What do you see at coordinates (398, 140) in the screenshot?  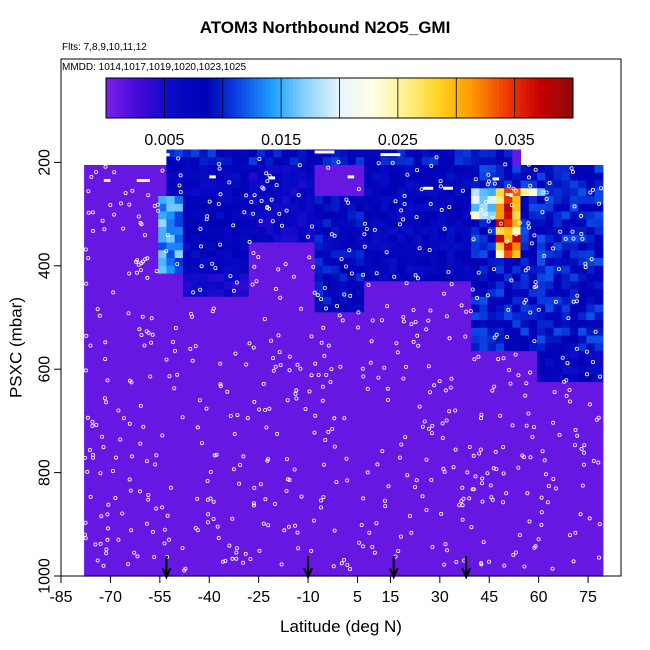 I see `colorbar-tick-label: 0.025` at bounding box center [398, 140].